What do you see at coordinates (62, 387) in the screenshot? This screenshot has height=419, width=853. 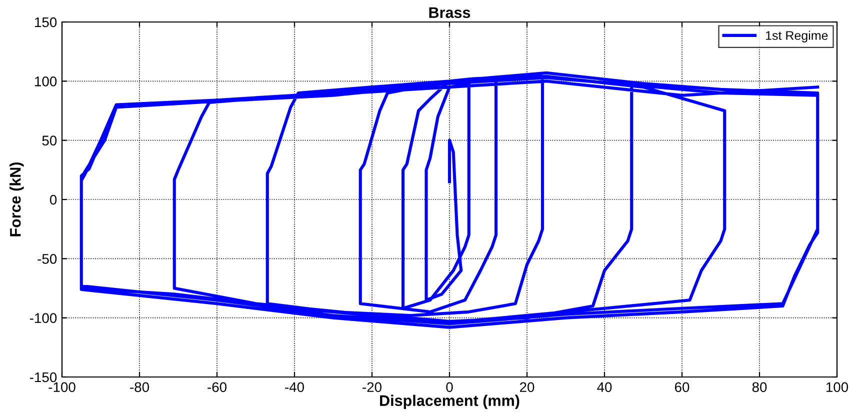 I see `x-tick-label: -100` at bounding box center [62, 387].